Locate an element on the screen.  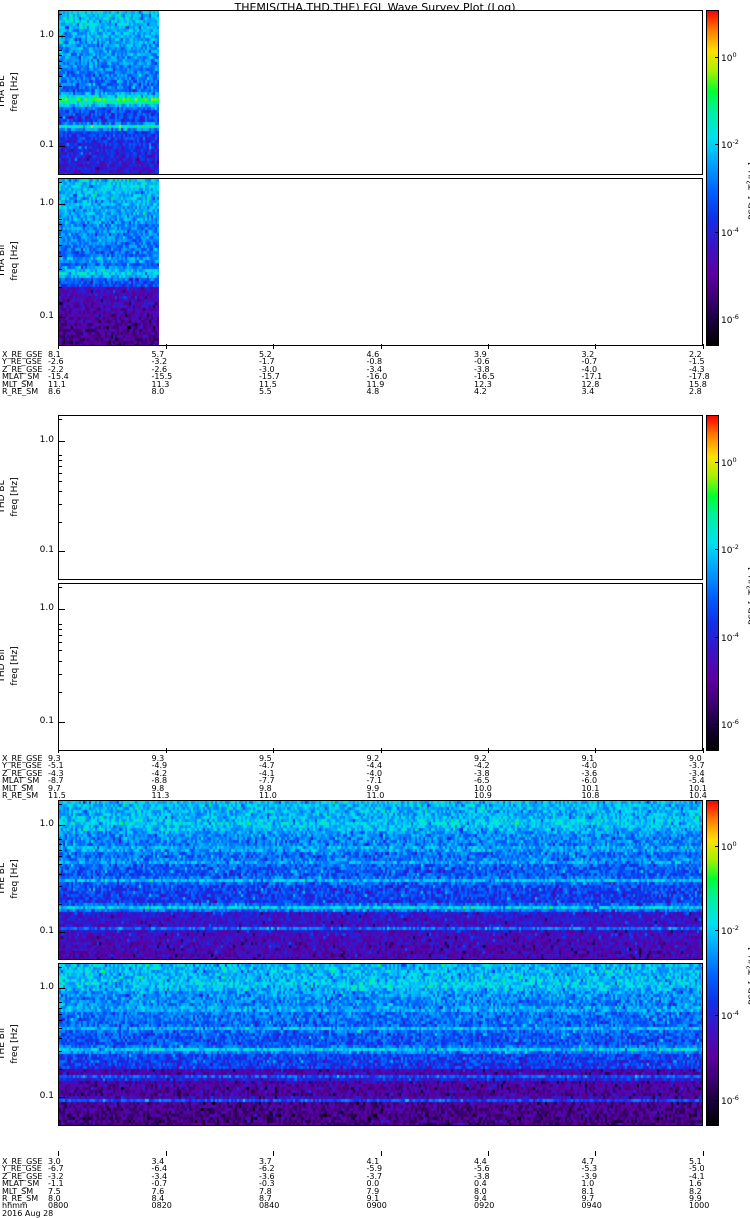
annotation-value: -4.2 is located at coordinates (159, 773).